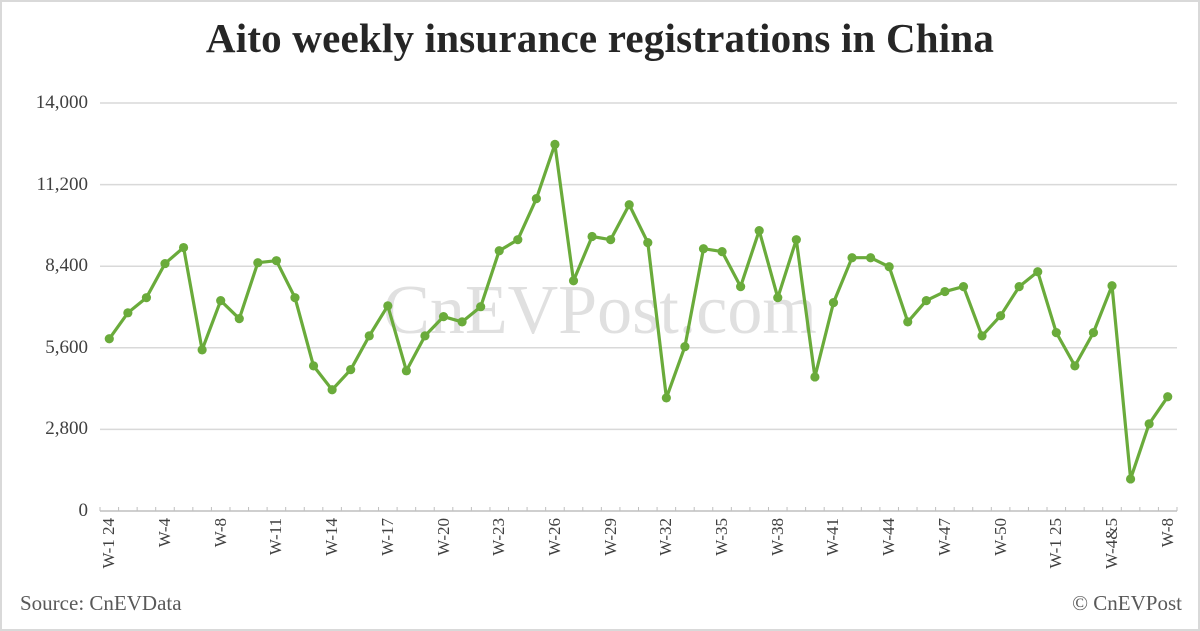  I want to click on copyright-note: © CnEVPost, so click(1127, 603).